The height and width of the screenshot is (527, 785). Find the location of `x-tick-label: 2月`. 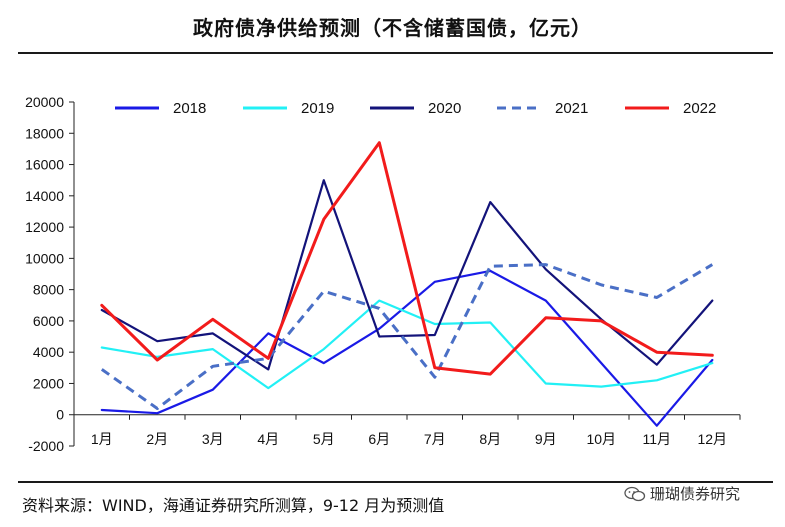

x-tick-label: 2月 is located at coordinates (157, 439).